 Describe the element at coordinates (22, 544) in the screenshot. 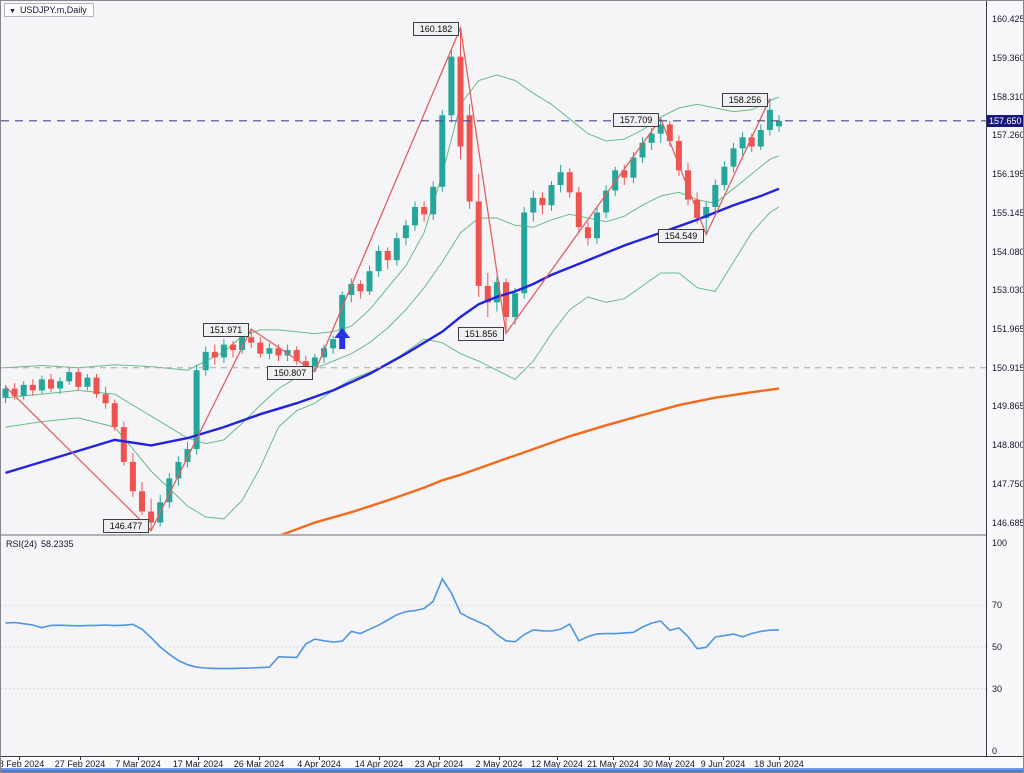

I see `rsi-name: RSI(24)` at that location.